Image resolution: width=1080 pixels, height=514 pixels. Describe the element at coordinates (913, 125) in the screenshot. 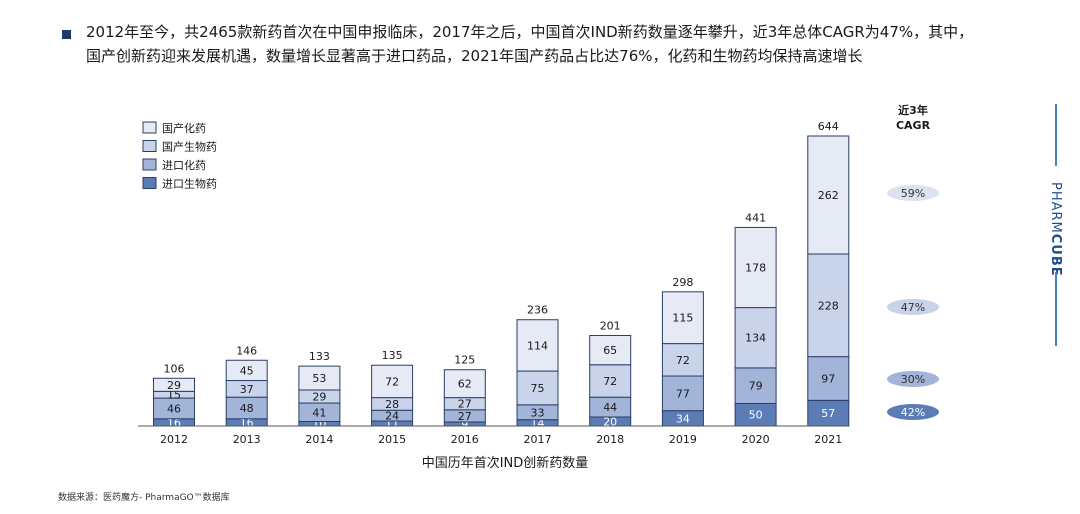

I see `cagr-title-line-2: CAGR` at that location.